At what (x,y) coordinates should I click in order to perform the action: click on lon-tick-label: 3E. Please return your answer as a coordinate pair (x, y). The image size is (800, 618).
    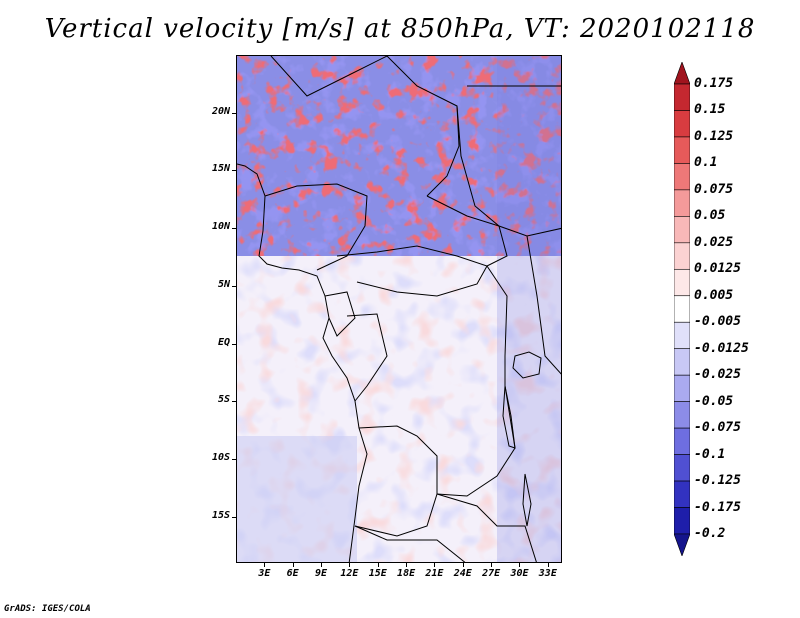
    Looking at the image, I should click on (264, 573).